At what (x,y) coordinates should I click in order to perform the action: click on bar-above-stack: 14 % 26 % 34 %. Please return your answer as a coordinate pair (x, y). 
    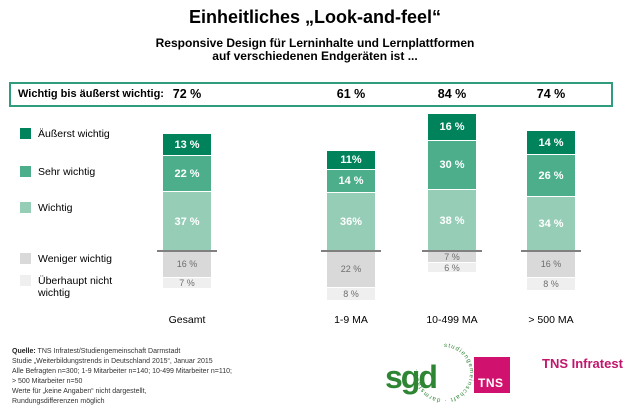
    Looking at the image, I should click on (551, 191).